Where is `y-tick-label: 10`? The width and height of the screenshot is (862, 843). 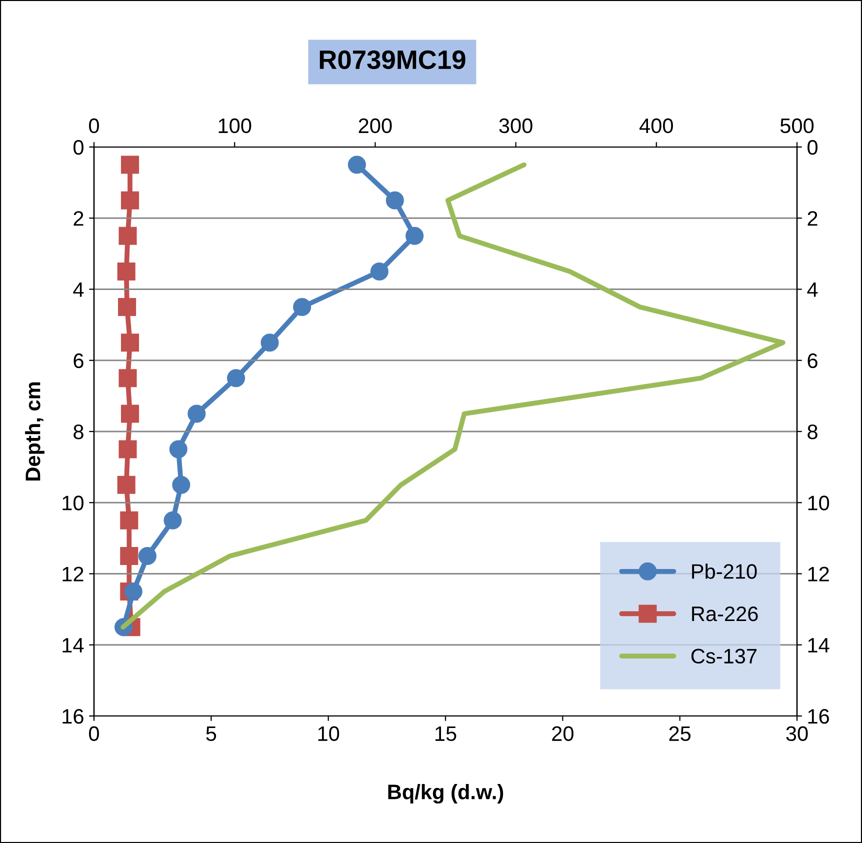
y-tick-label: 10 is located at coordinates (73, 503).